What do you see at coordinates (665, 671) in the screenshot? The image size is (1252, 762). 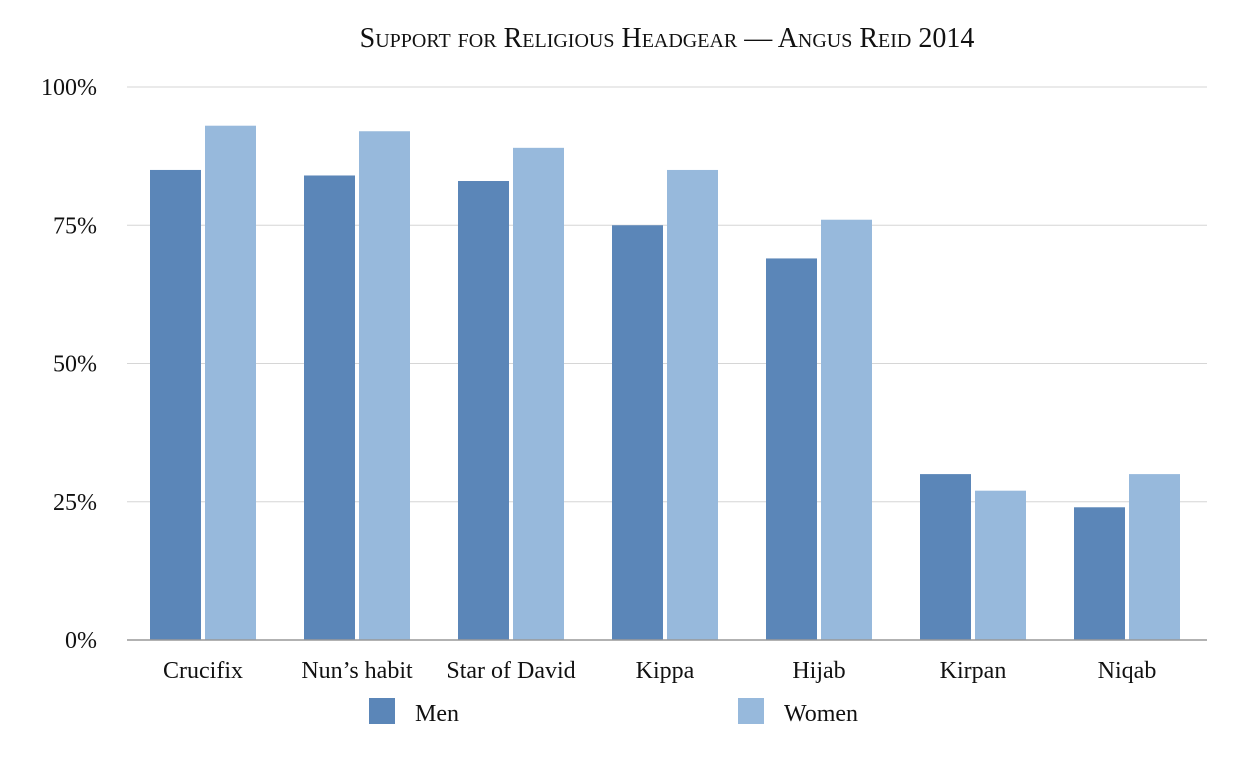 I see `x-tick-label: Kippa` at bounding box center [665, 671].